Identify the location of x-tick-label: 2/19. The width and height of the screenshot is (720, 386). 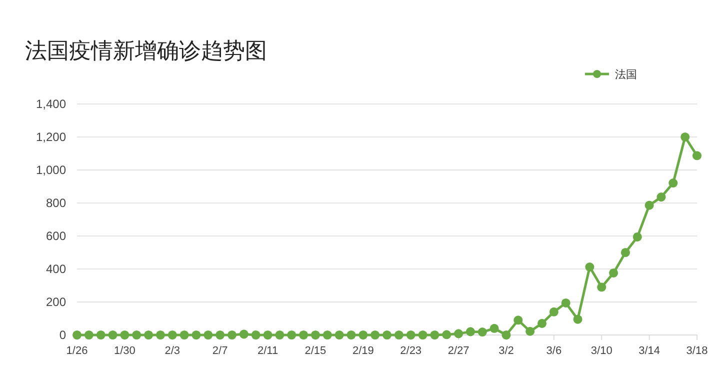
(363, 350).